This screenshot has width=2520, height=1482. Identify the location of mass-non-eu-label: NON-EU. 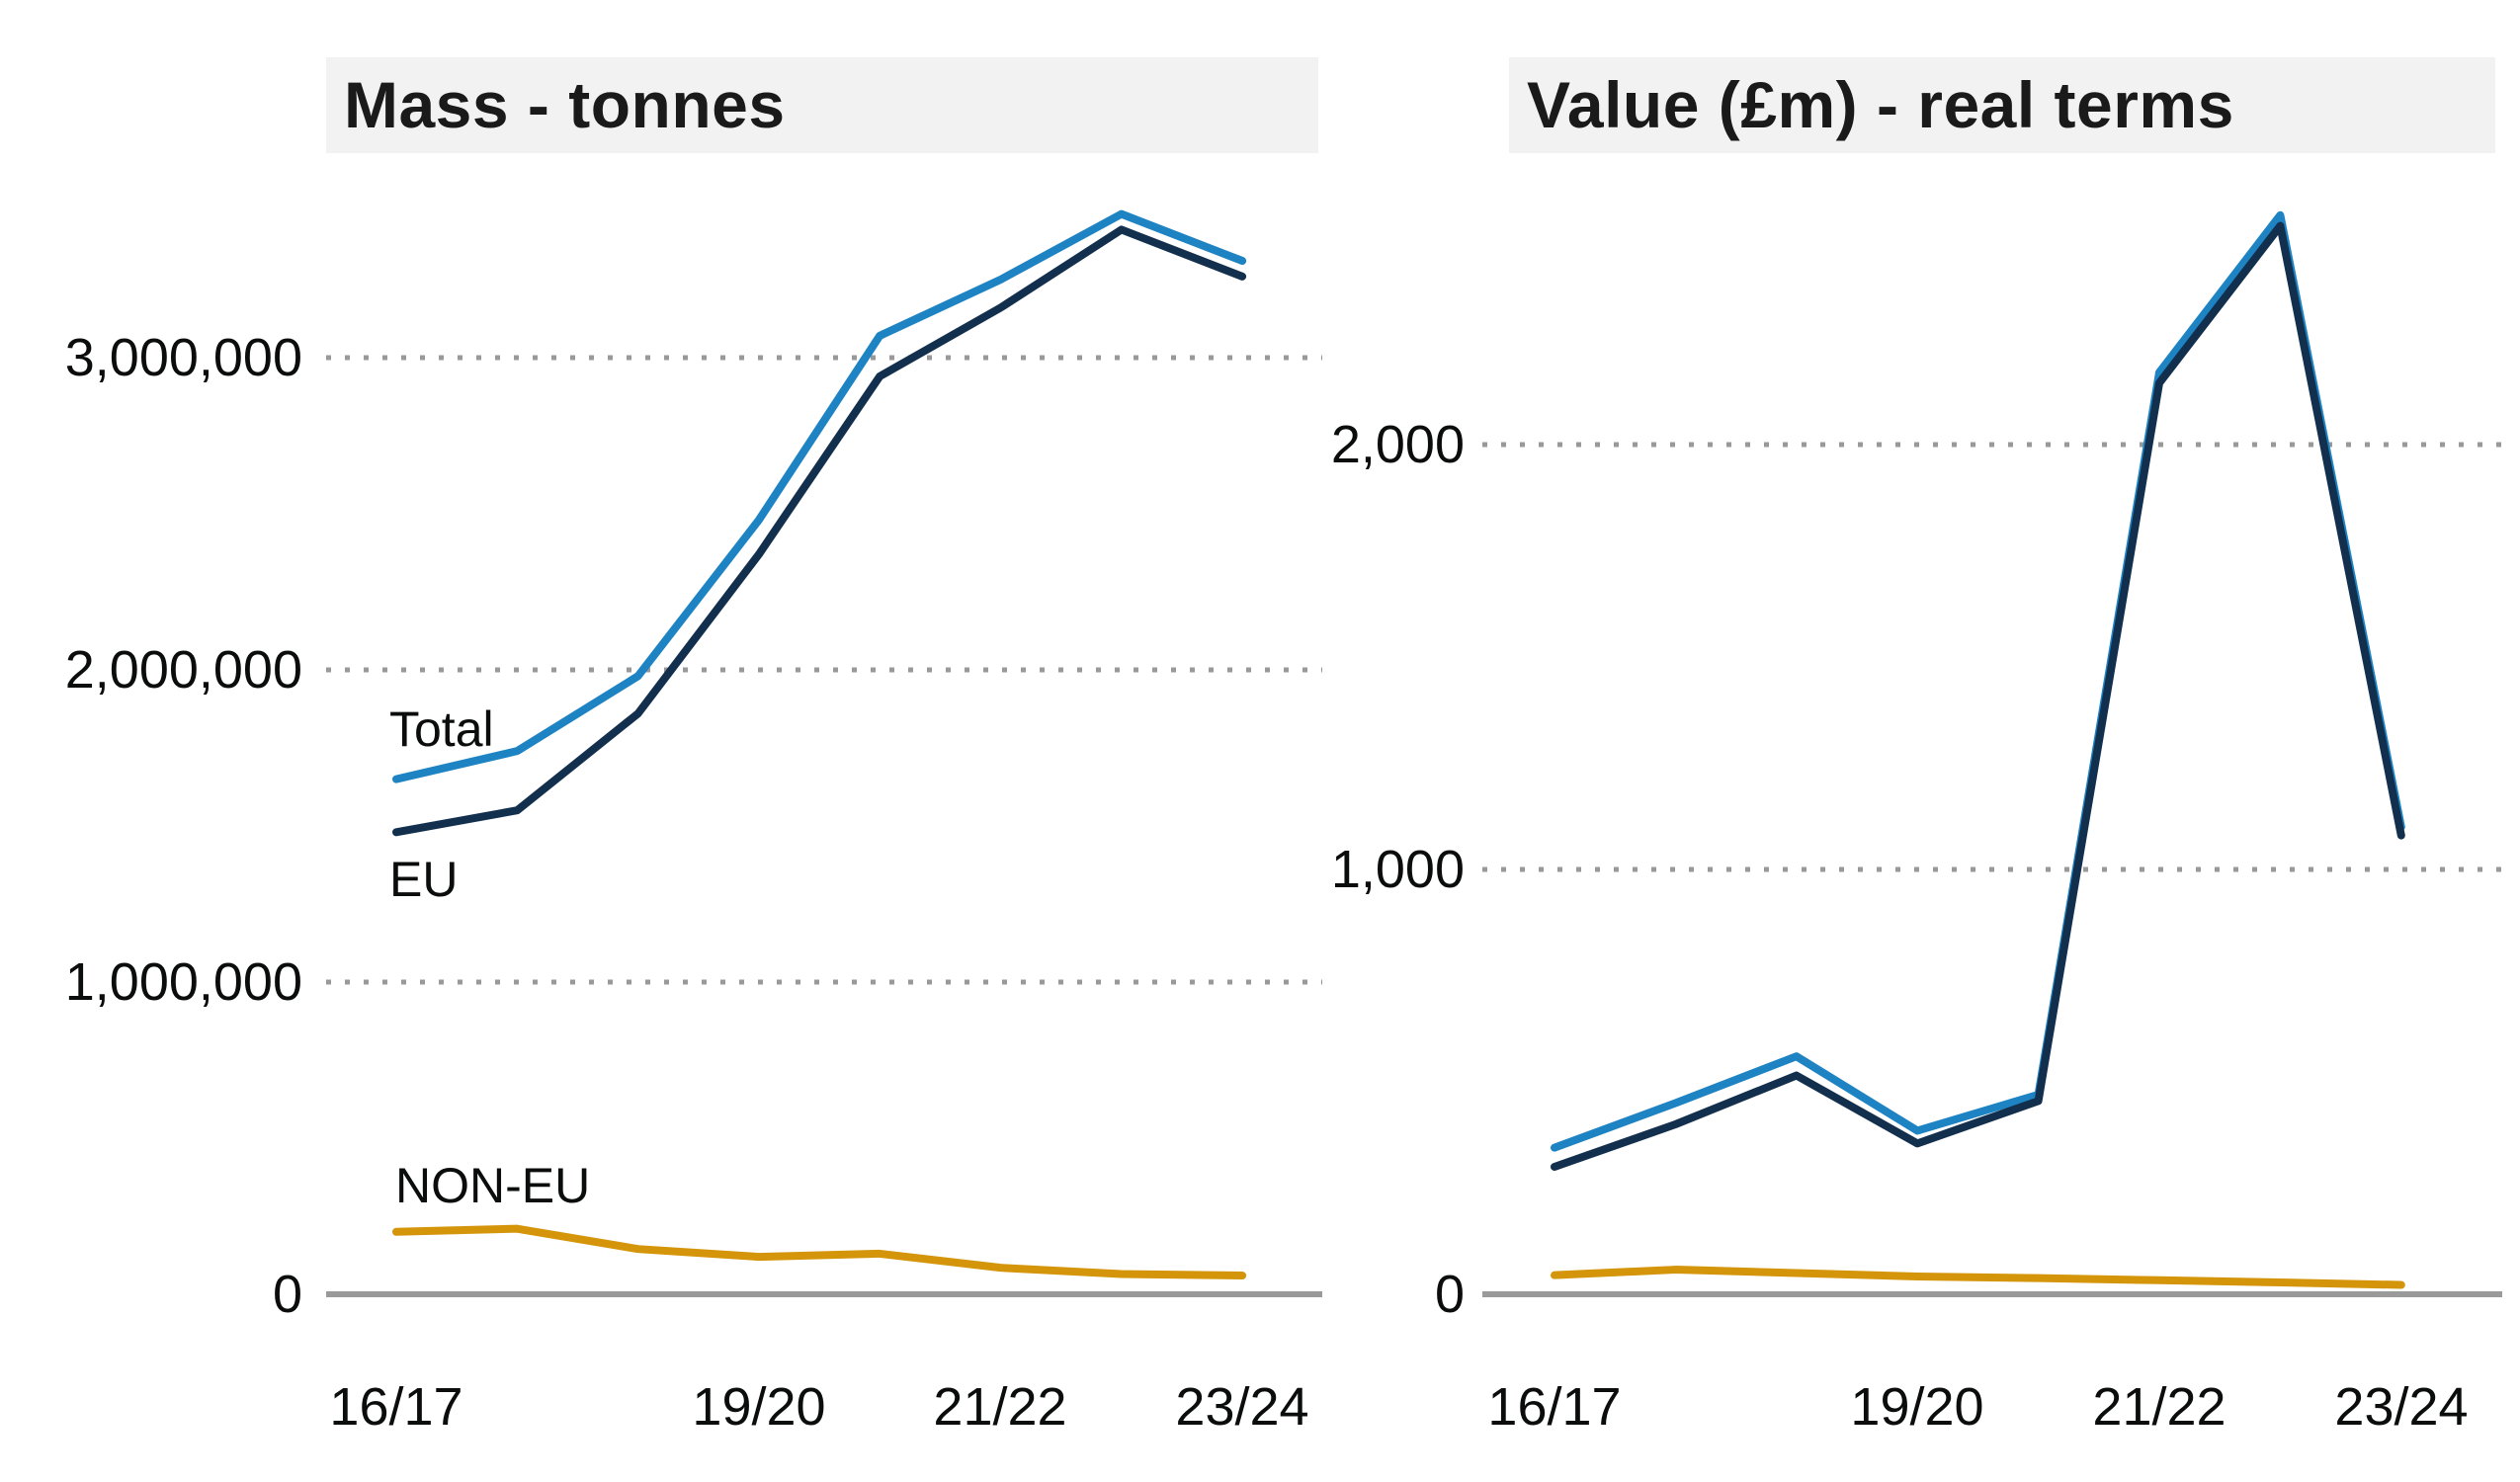
(493, 1185).